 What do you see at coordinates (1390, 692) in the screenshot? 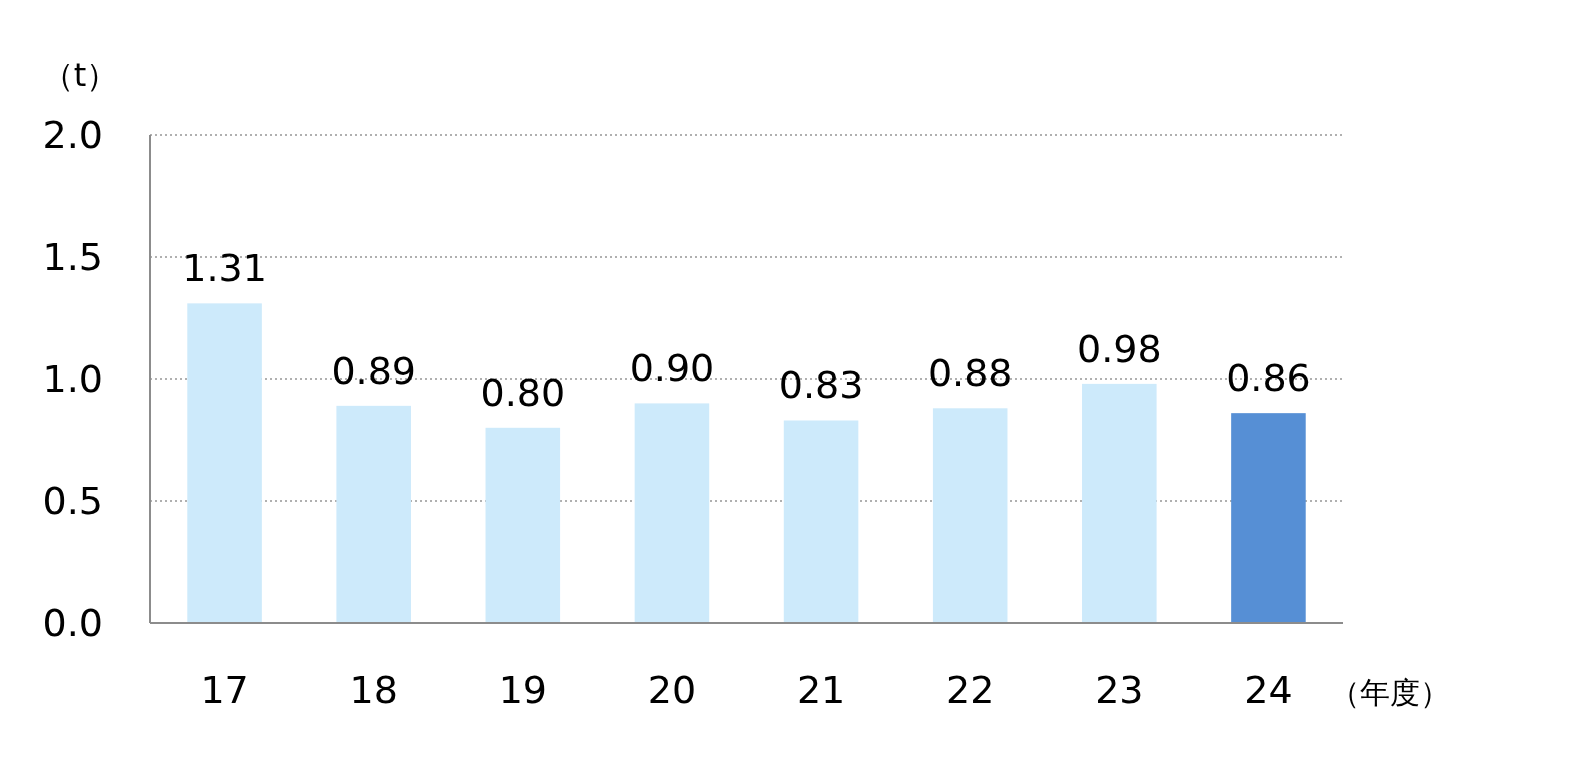
I see `x-axis-title: （年度）` at bounding box center [1390, 692].